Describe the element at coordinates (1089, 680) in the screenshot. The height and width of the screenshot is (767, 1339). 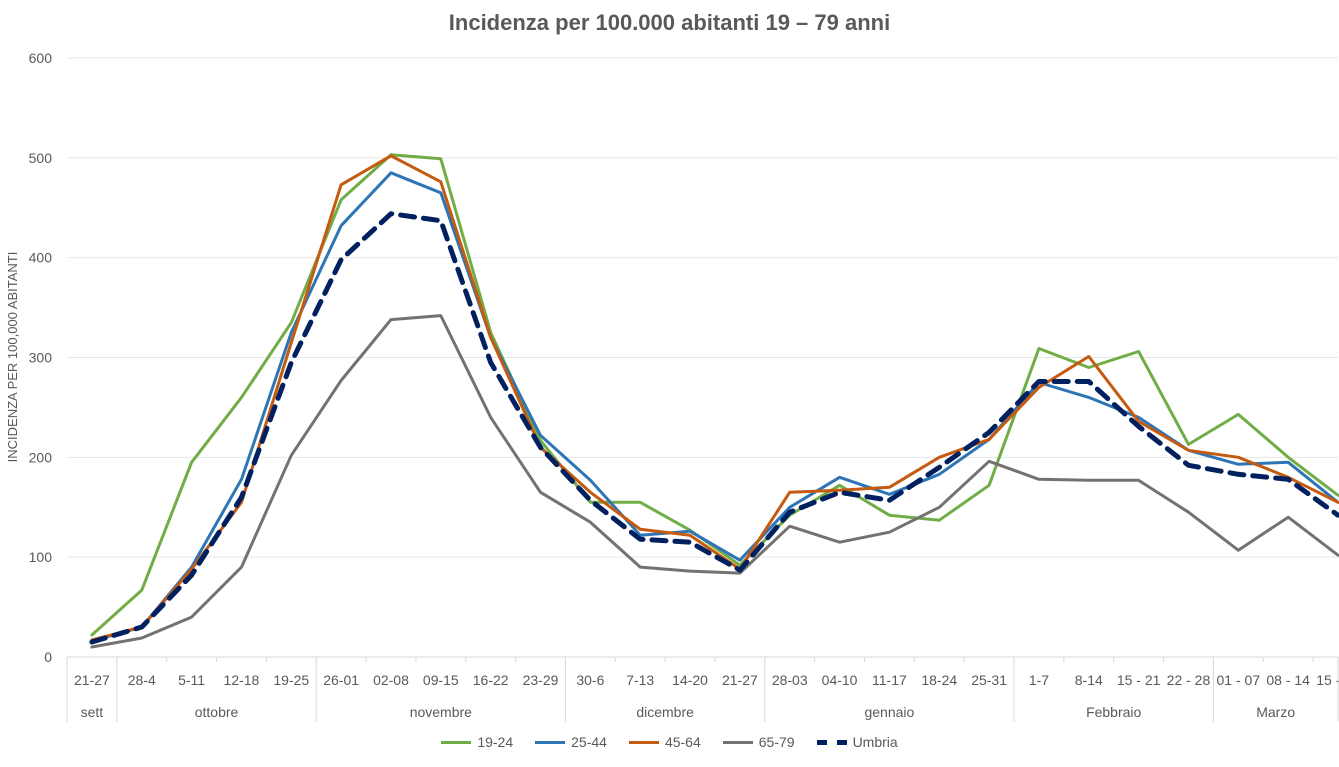
I see `x-tick-label: 8-14` at that location.